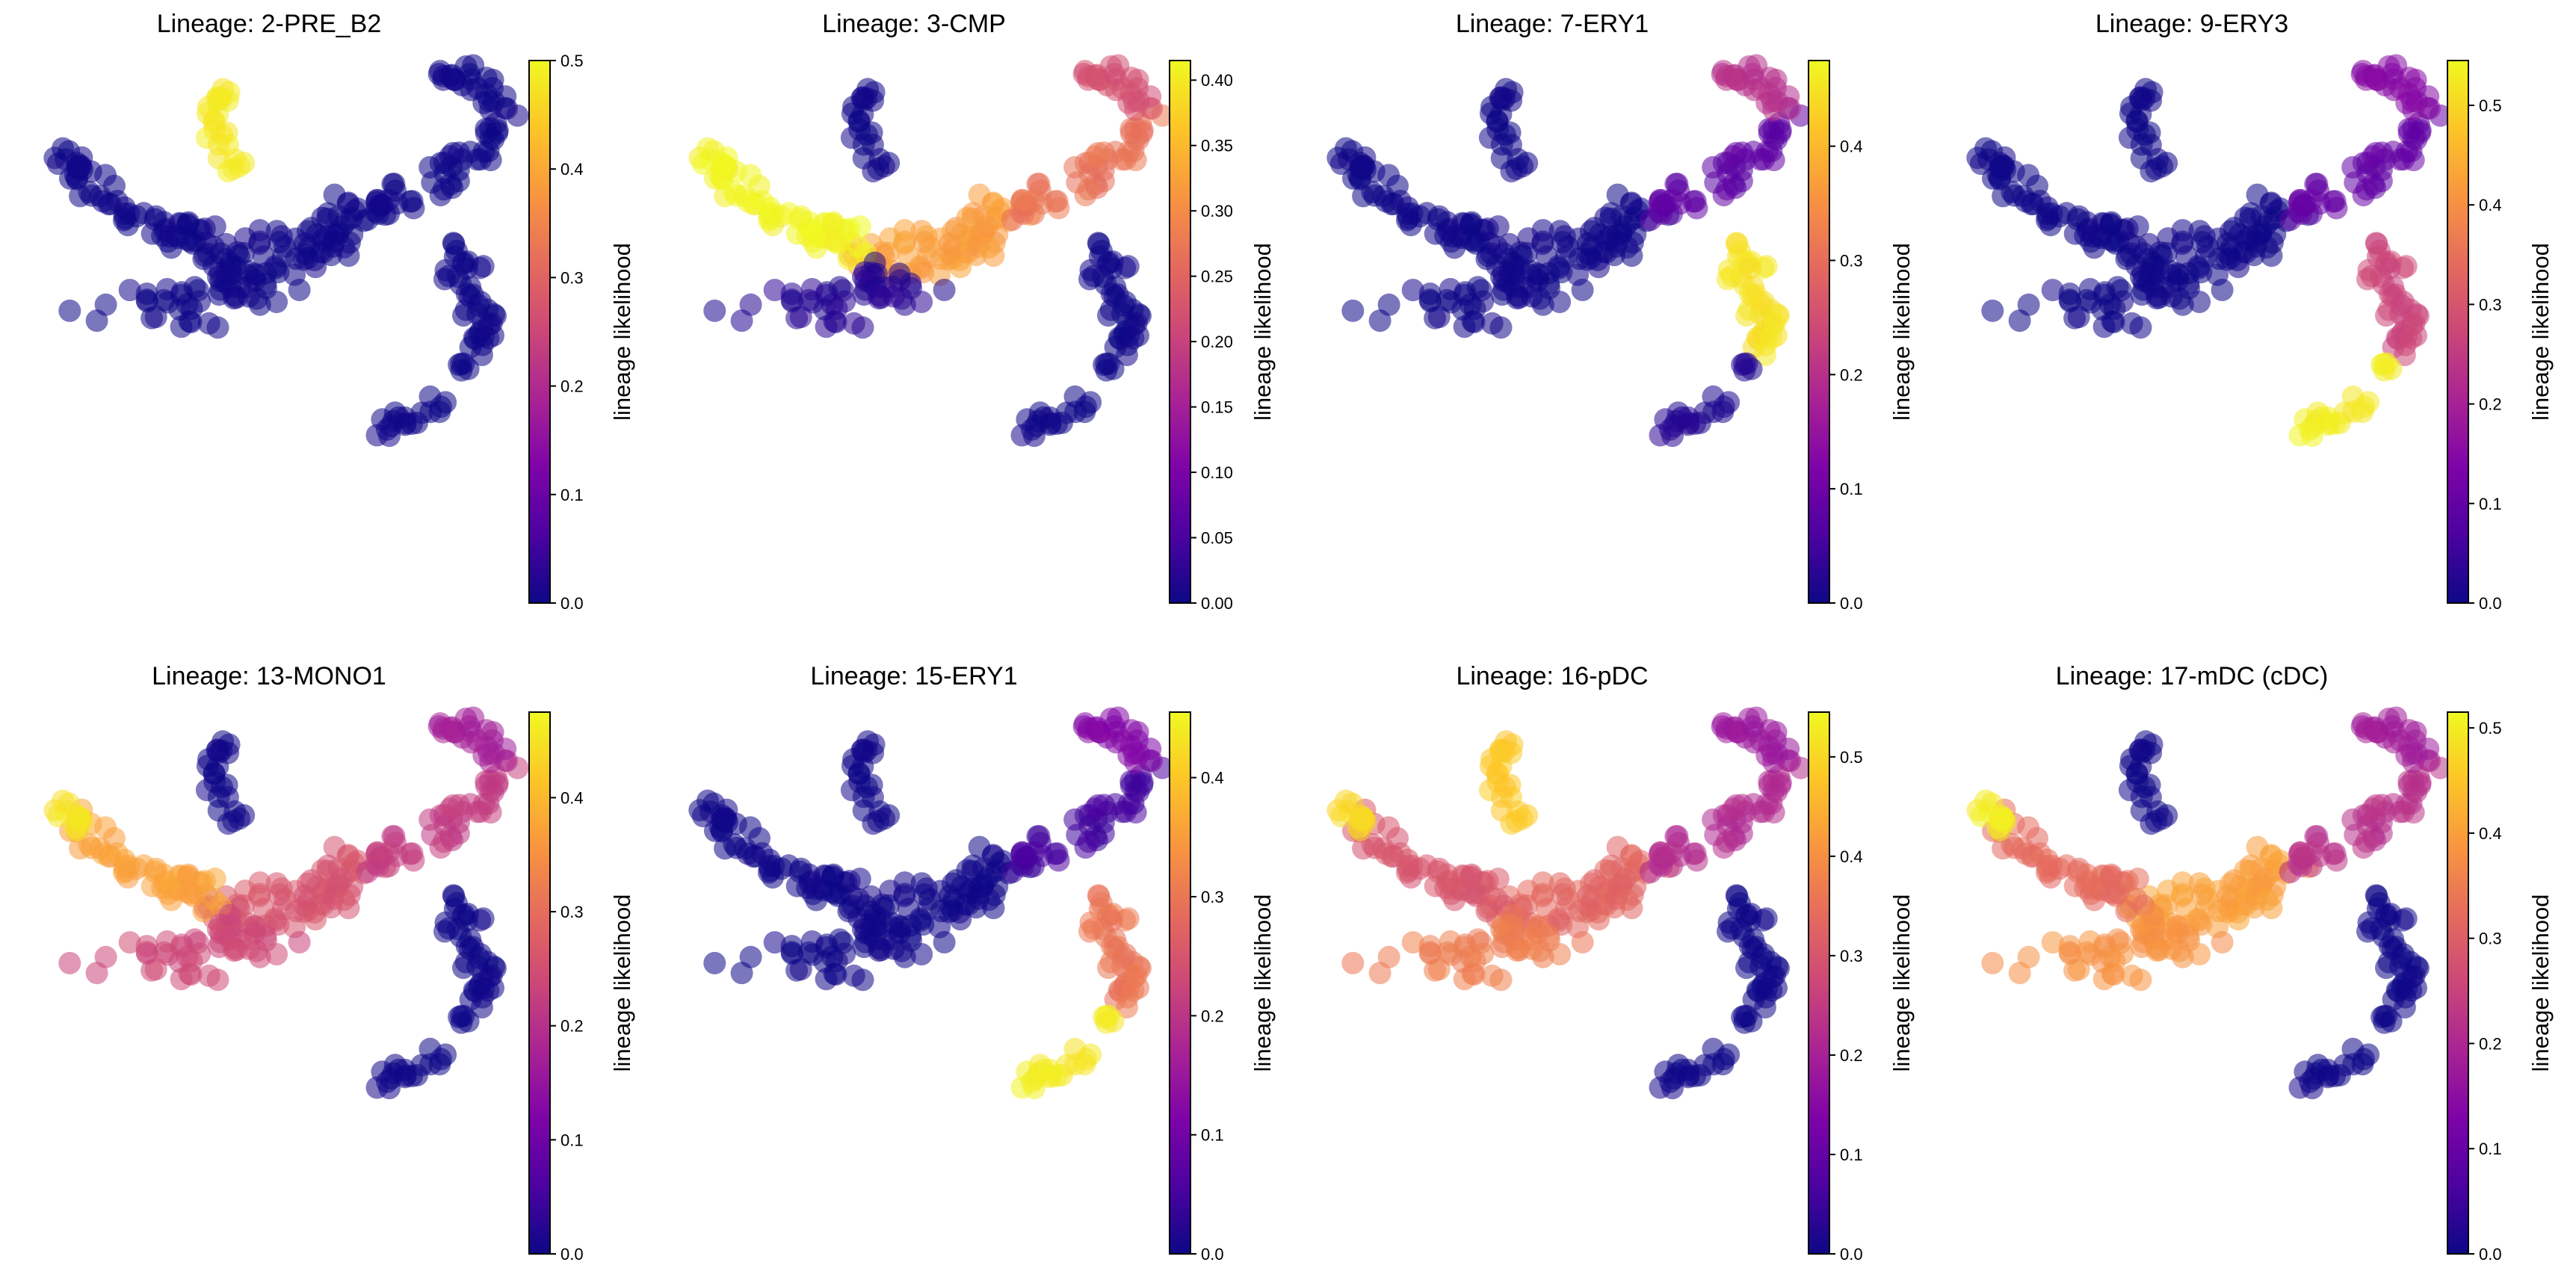 The height and width of the screenshot is (1286, 2576). I want to click on colorbar-tick-label: 0.3, so click(572, 912).